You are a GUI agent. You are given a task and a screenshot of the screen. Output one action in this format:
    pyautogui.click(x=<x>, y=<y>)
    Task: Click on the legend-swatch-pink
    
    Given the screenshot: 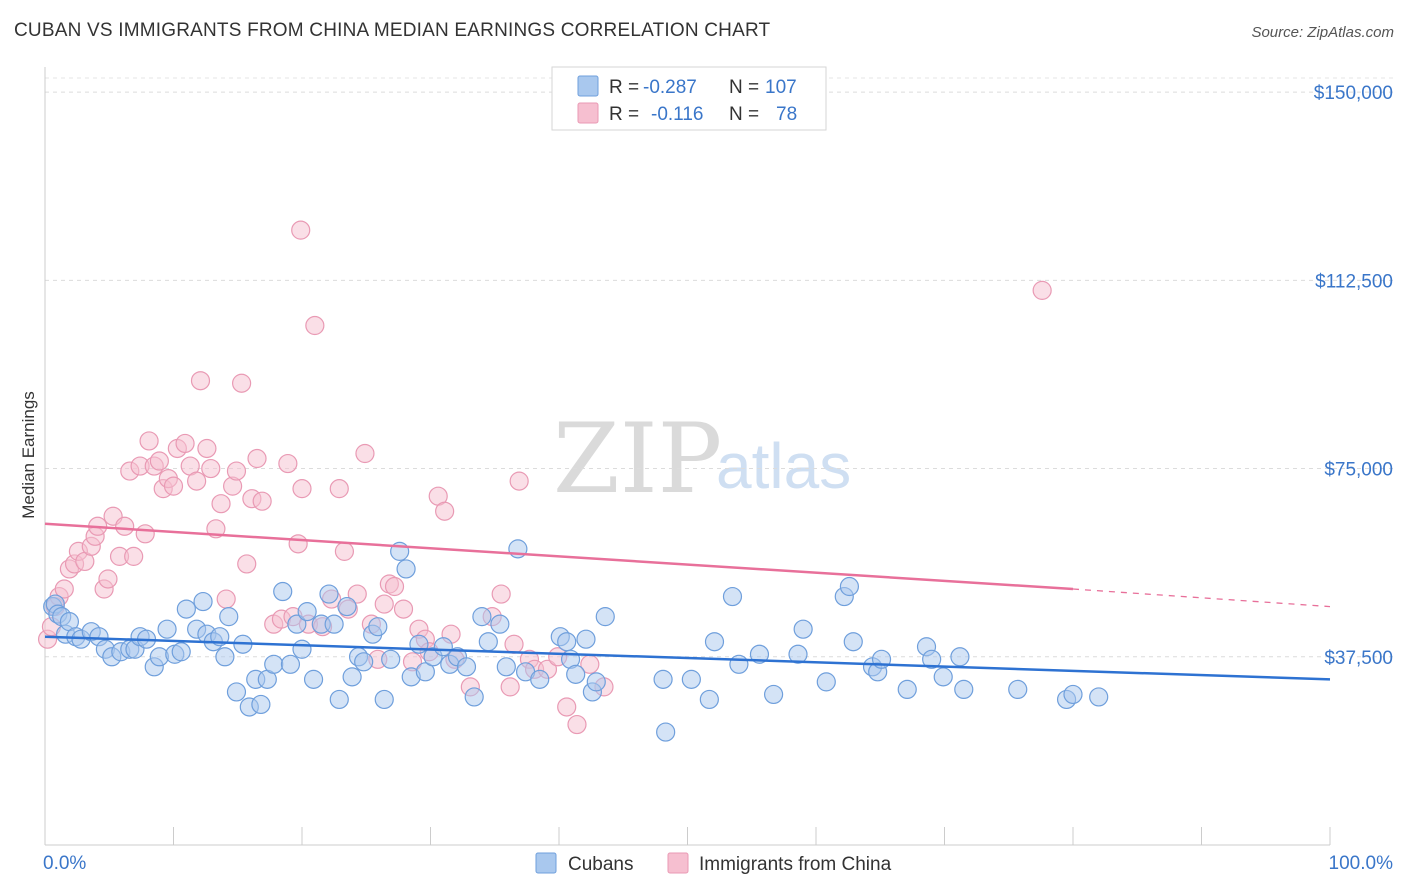 What is the action you would take?
    pyautogui.click(x=588, y=113)
    